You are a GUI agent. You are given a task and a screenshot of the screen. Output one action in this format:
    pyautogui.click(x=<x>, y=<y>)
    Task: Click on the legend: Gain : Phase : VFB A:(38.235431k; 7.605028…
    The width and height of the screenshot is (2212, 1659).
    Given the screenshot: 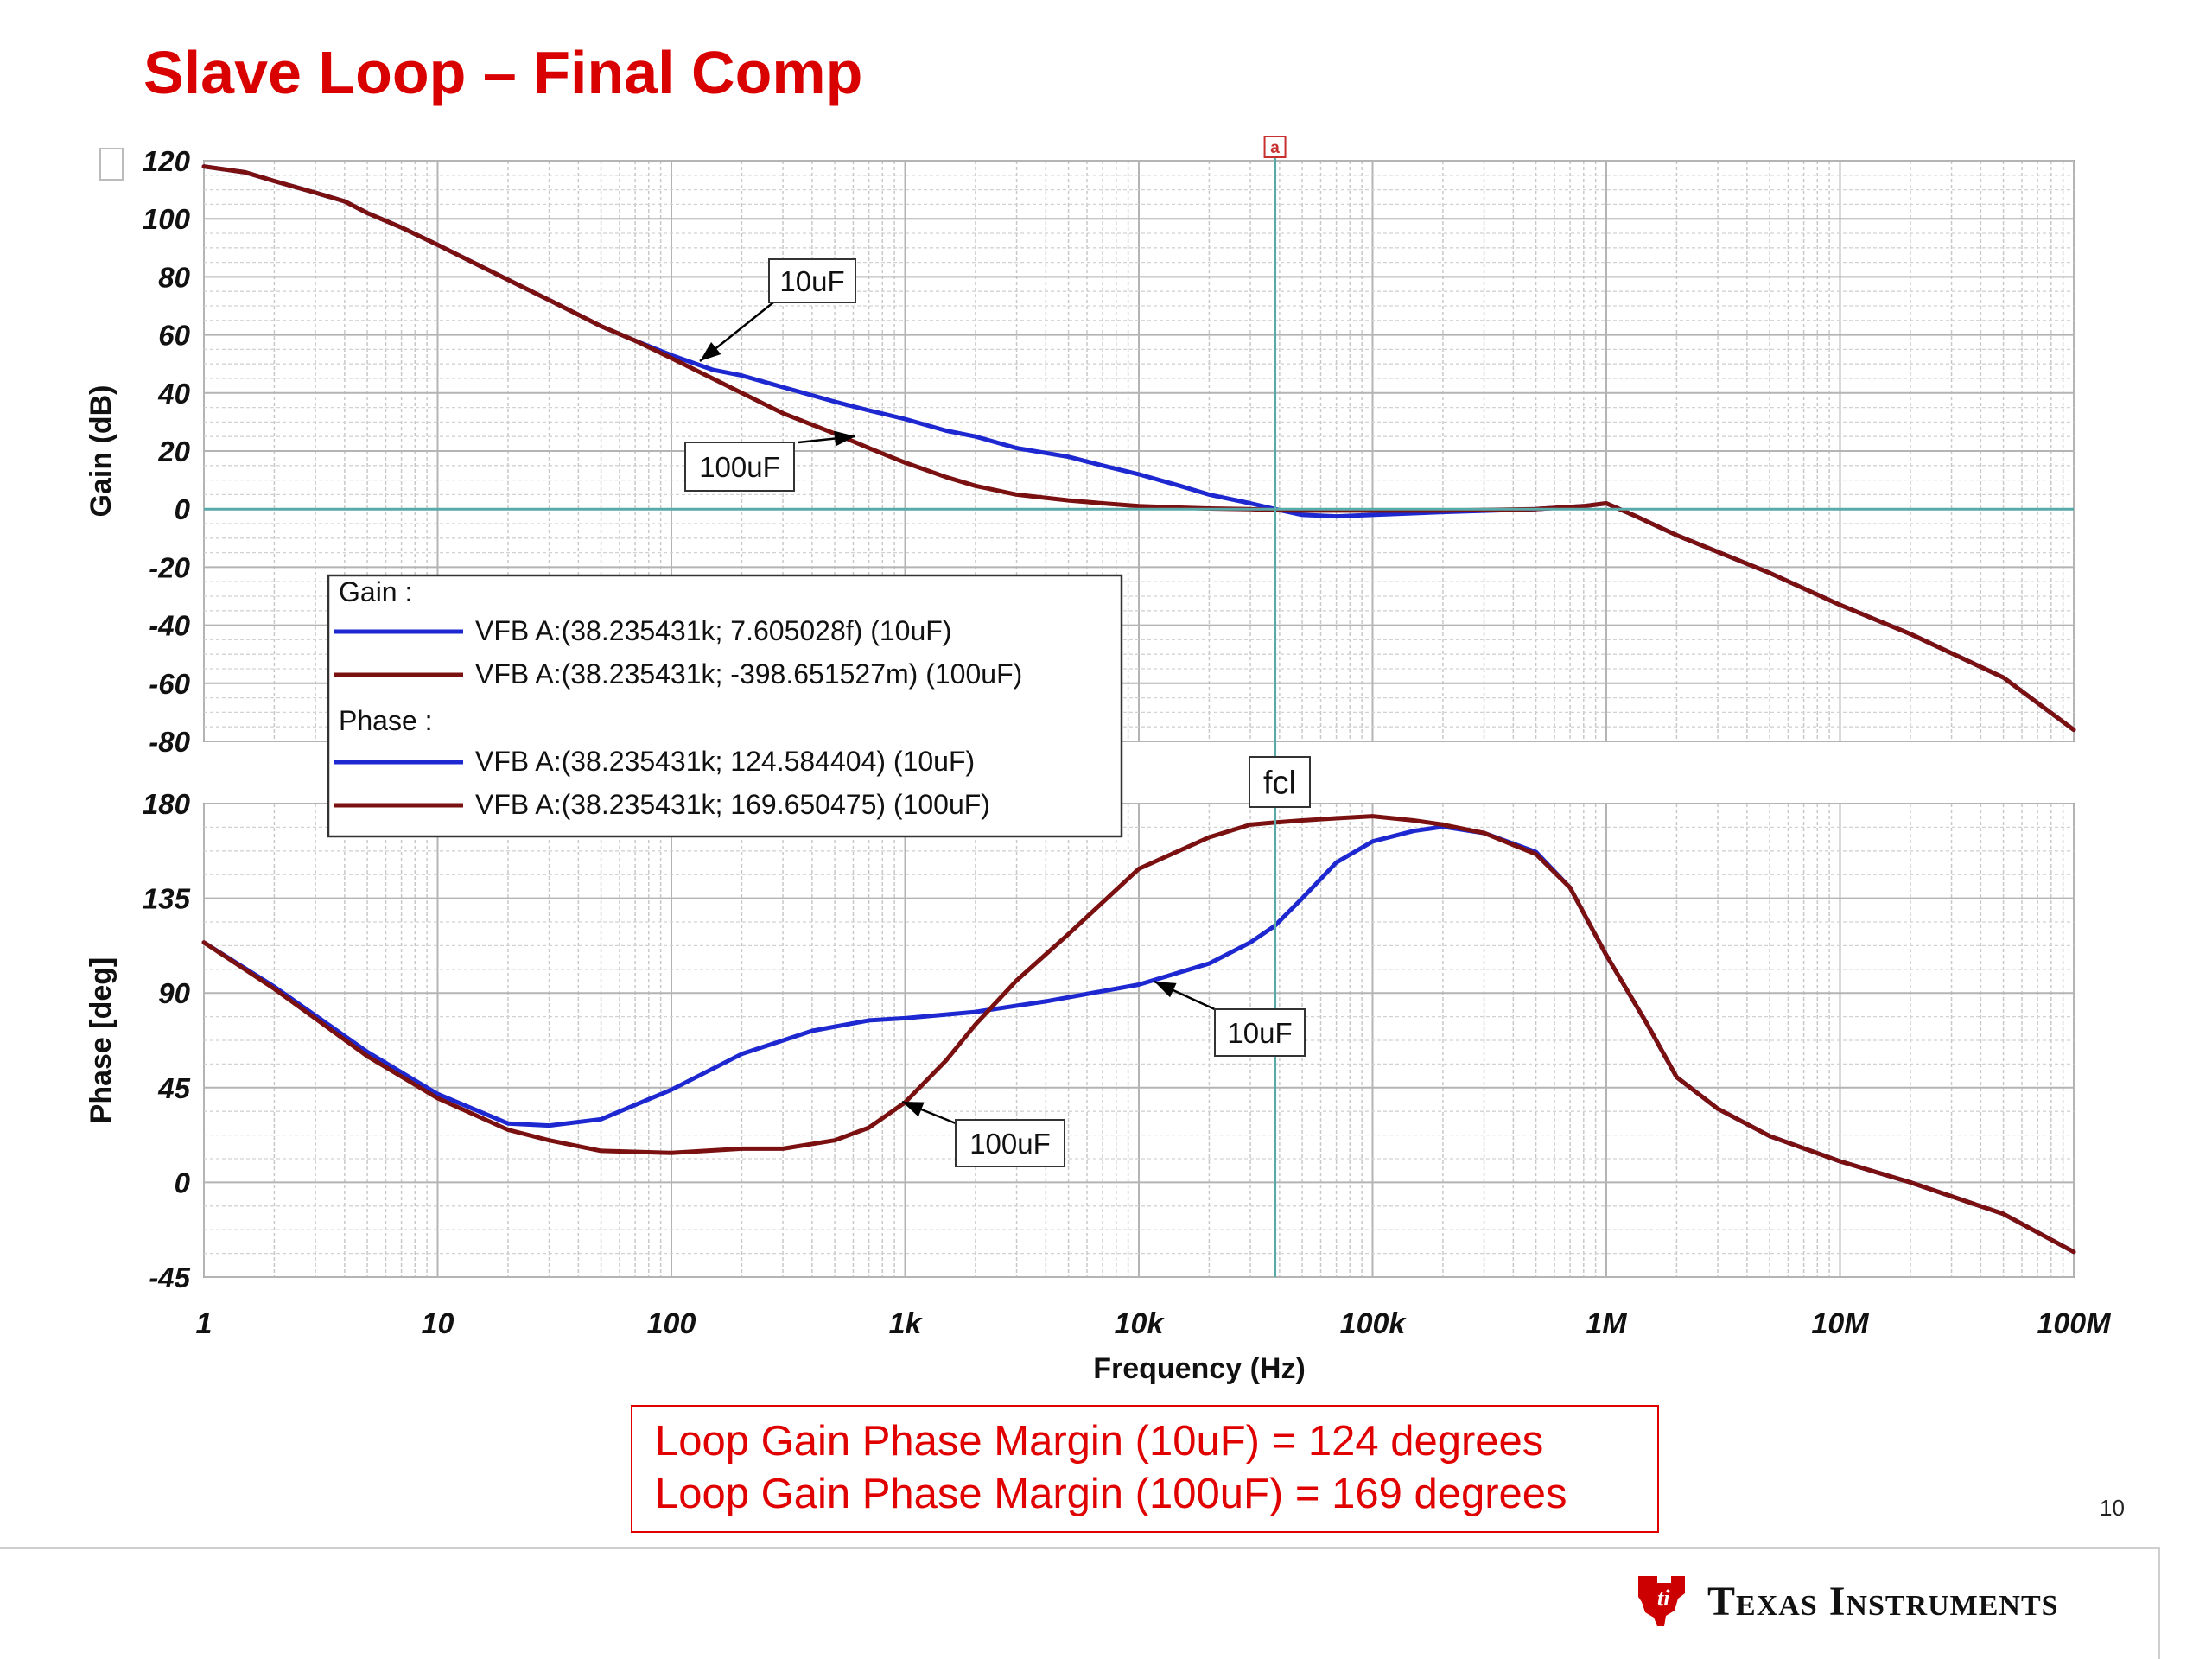 What is the action you would take?
    pyautogui.click(x=725, y=706)
    